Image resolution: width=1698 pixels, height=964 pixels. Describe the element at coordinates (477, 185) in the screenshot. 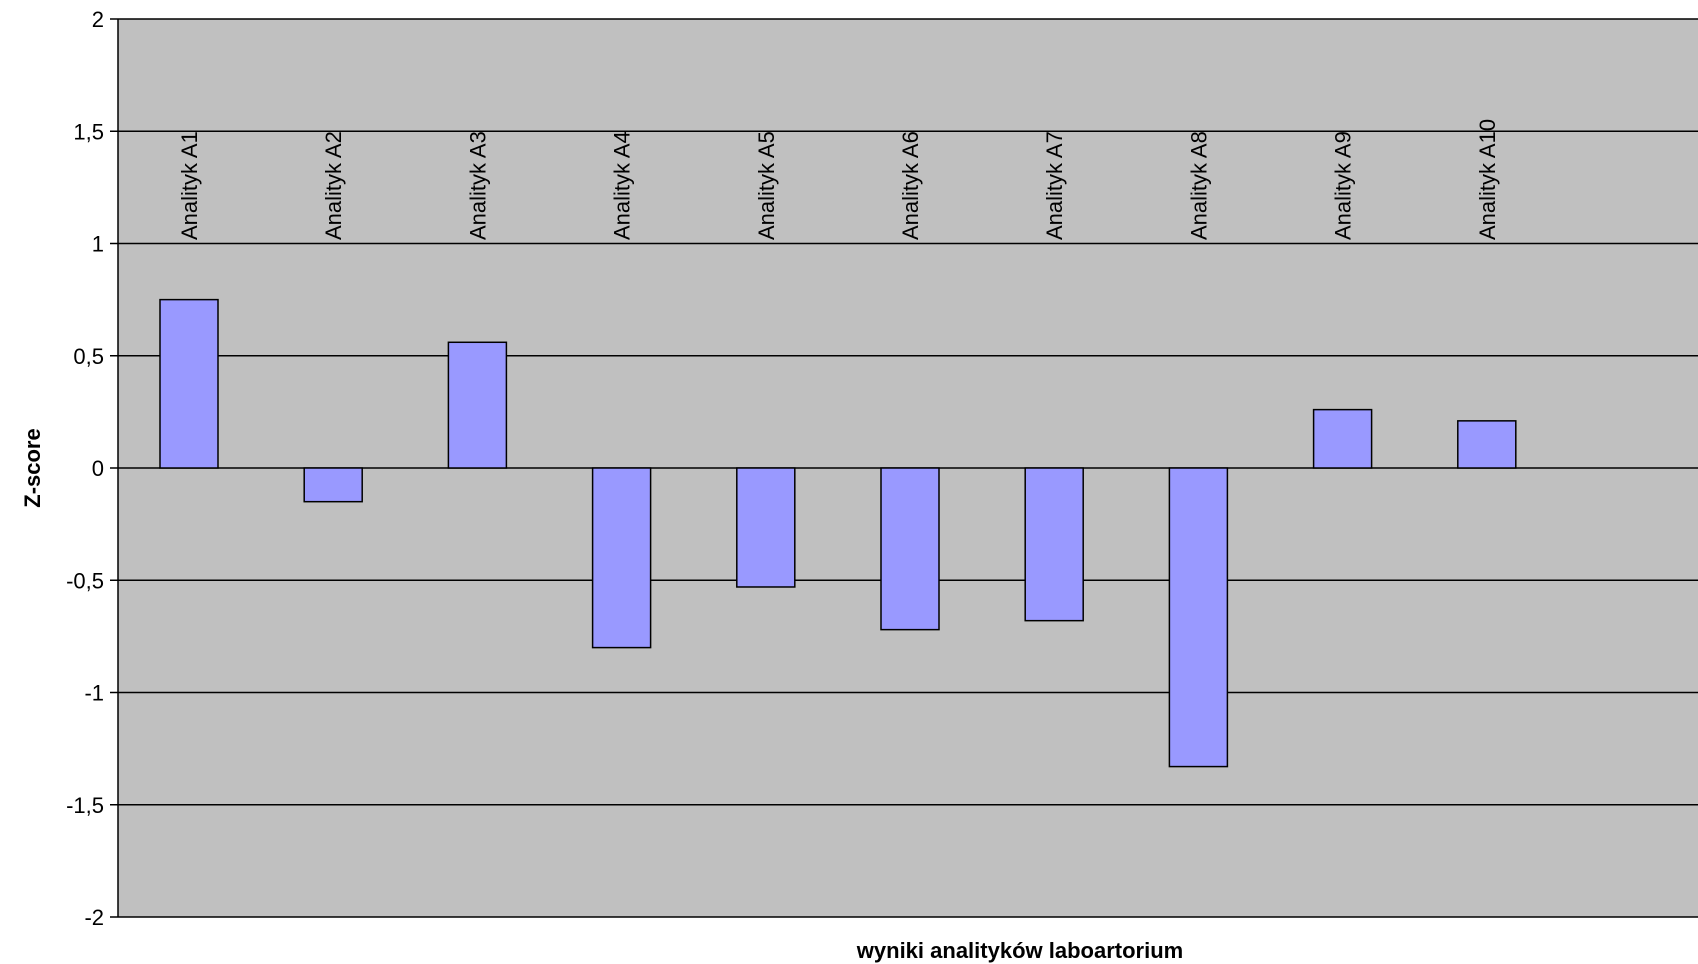

I see `category-label: Analityk A3` at that location.